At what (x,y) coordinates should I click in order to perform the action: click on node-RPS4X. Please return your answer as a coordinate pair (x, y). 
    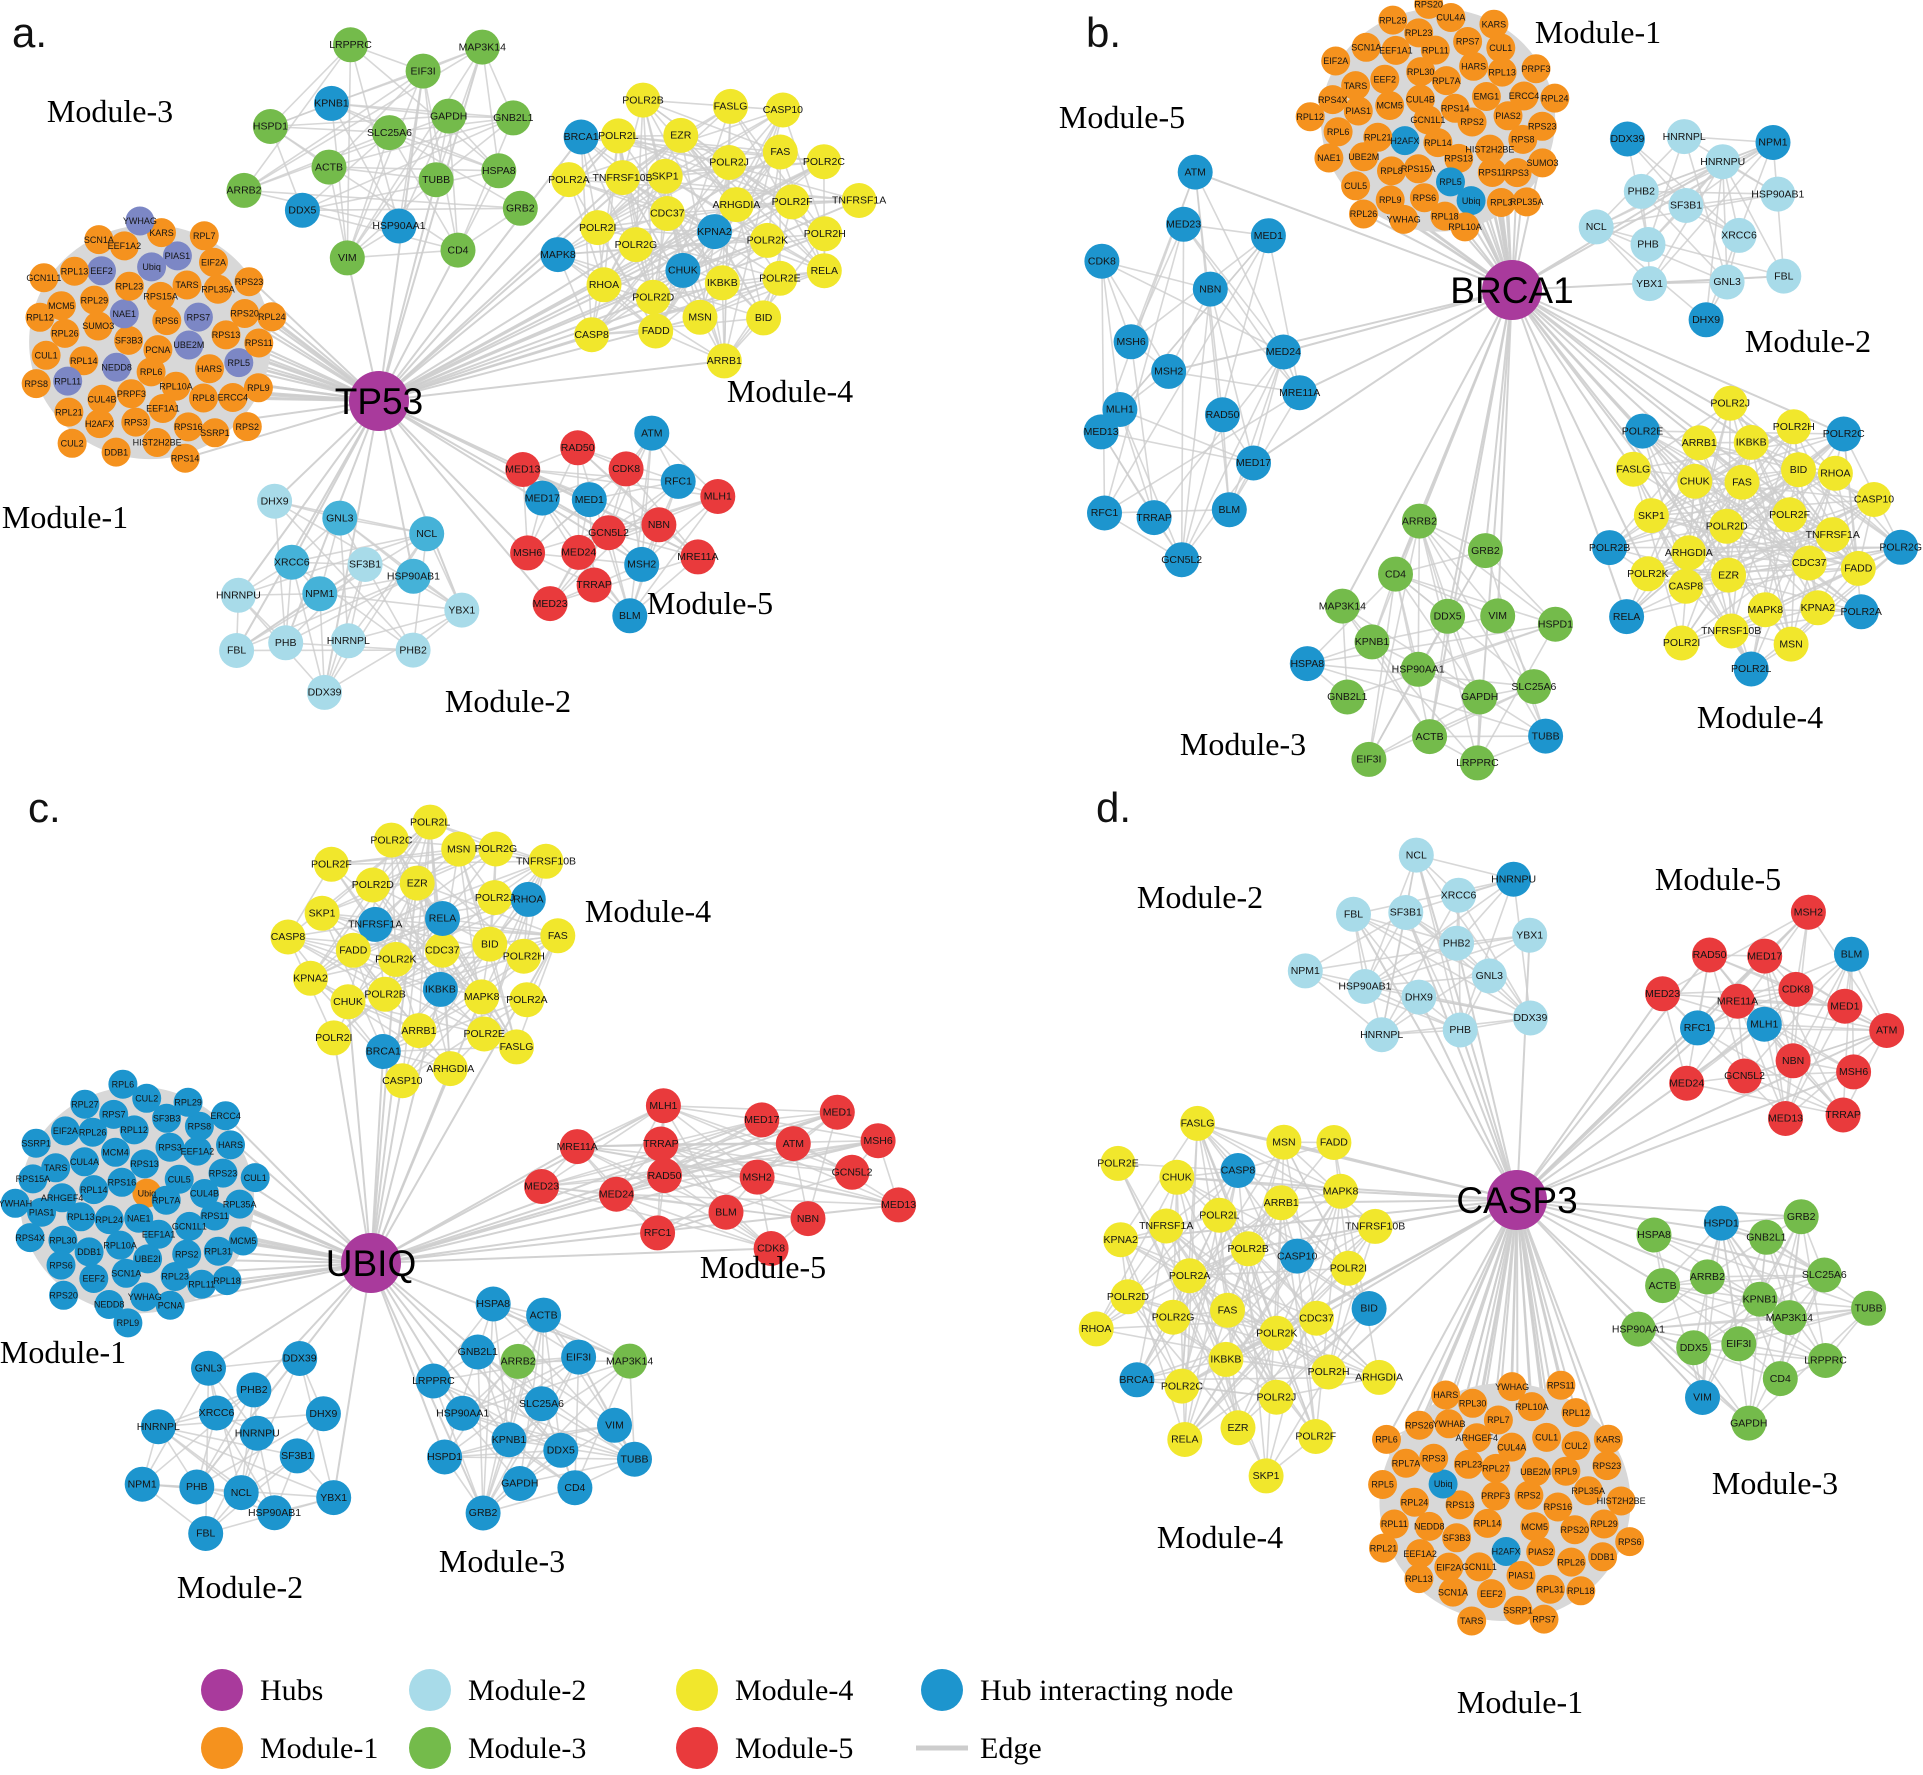
    Looking at the image, I should click on (30, 1238).